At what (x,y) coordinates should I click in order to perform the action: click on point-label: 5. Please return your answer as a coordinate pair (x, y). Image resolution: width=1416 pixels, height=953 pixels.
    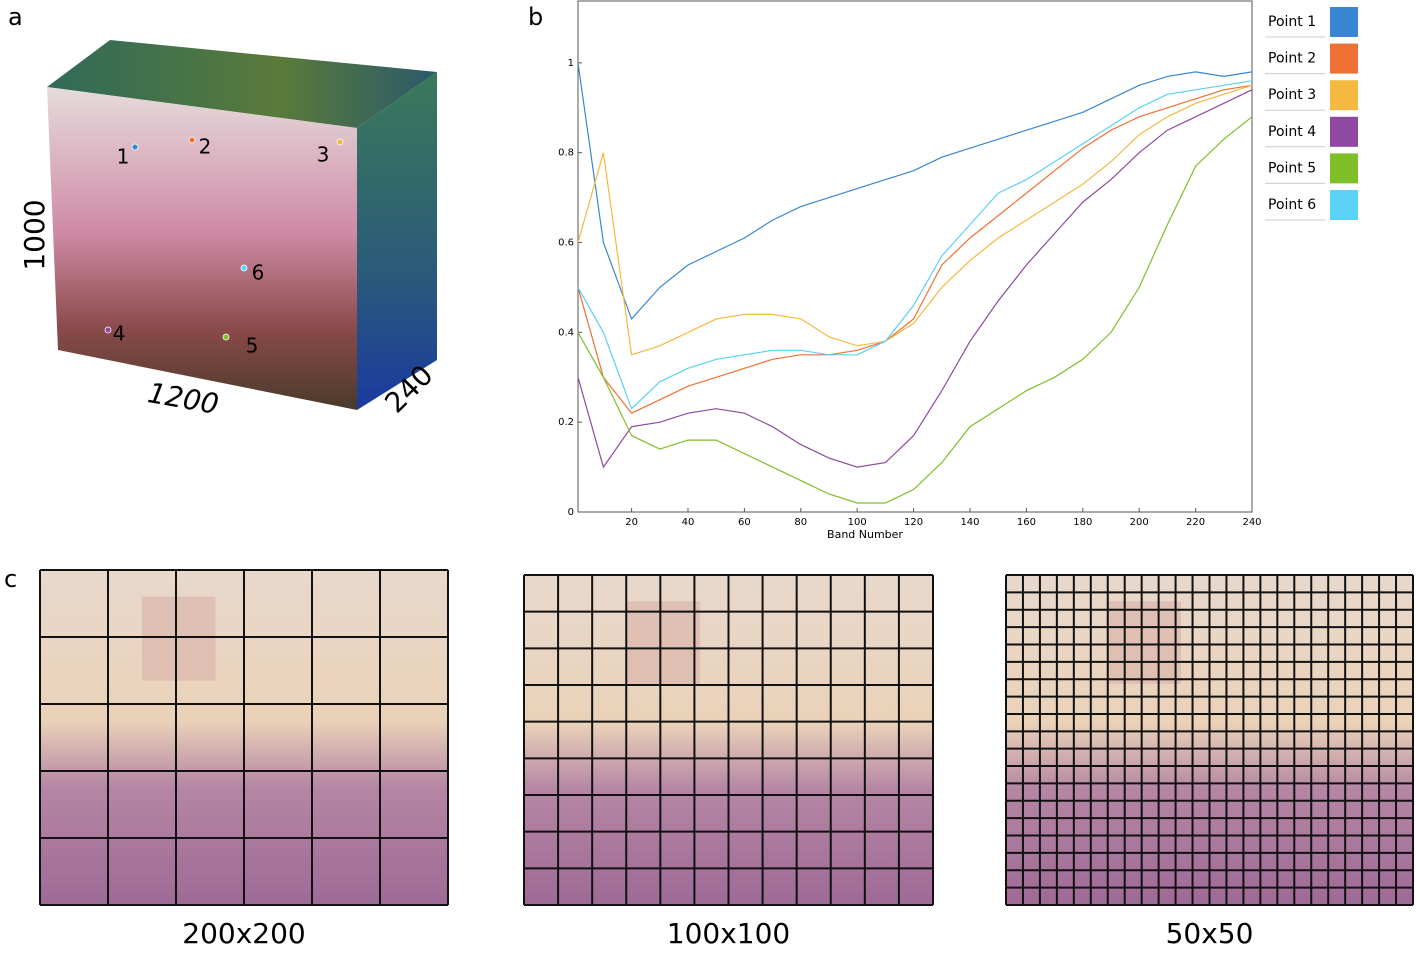
    Looking at the image, I should click on (252, 346).